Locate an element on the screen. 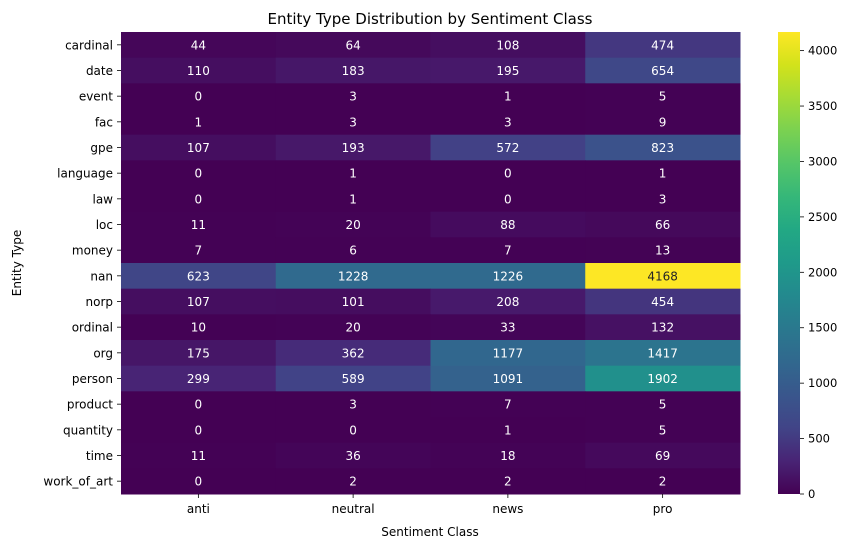  cell-value-label: 299 is located at coordinates (198, 379).